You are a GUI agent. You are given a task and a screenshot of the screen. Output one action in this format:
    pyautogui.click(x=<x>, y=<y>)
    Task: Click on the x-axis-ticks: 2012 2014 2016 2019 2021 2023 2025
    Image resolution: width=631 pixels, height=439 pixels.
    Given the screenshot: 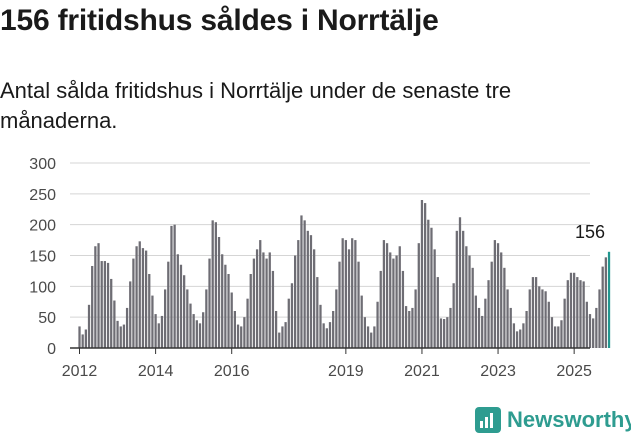 What is the action you would take?
    pyautogui.click(x=327, y=364)
    